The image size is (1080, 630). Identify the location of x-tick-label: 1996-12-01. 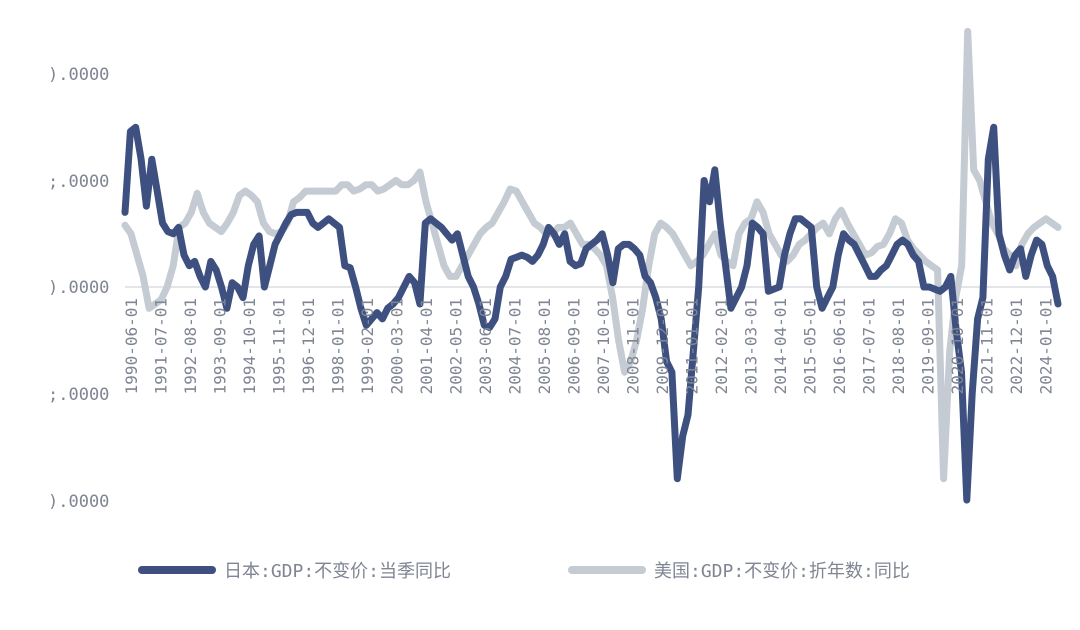
(308, 346).